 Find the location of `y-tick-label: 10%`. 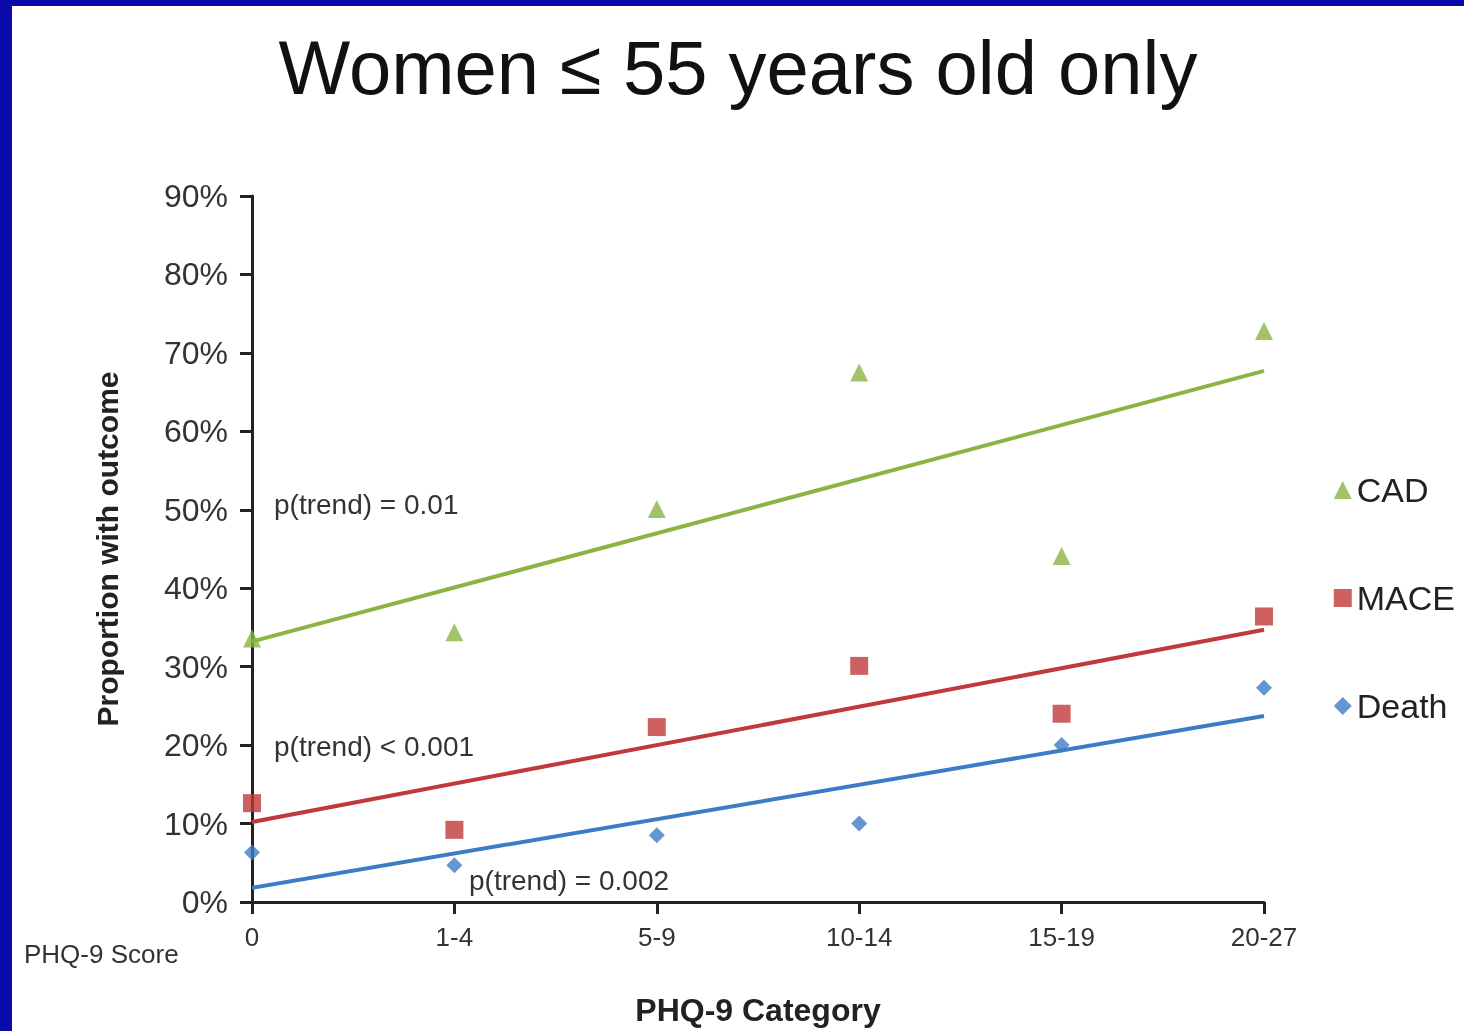

y-tick-label: 10% is located at coordinates (195, 823).